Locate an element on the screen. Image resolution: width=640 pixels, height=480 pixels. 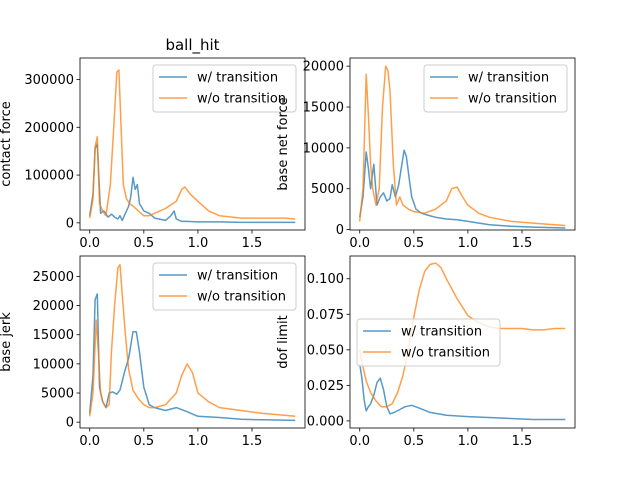
y-tick-label: 300000 is located at coordinates (49, 80).